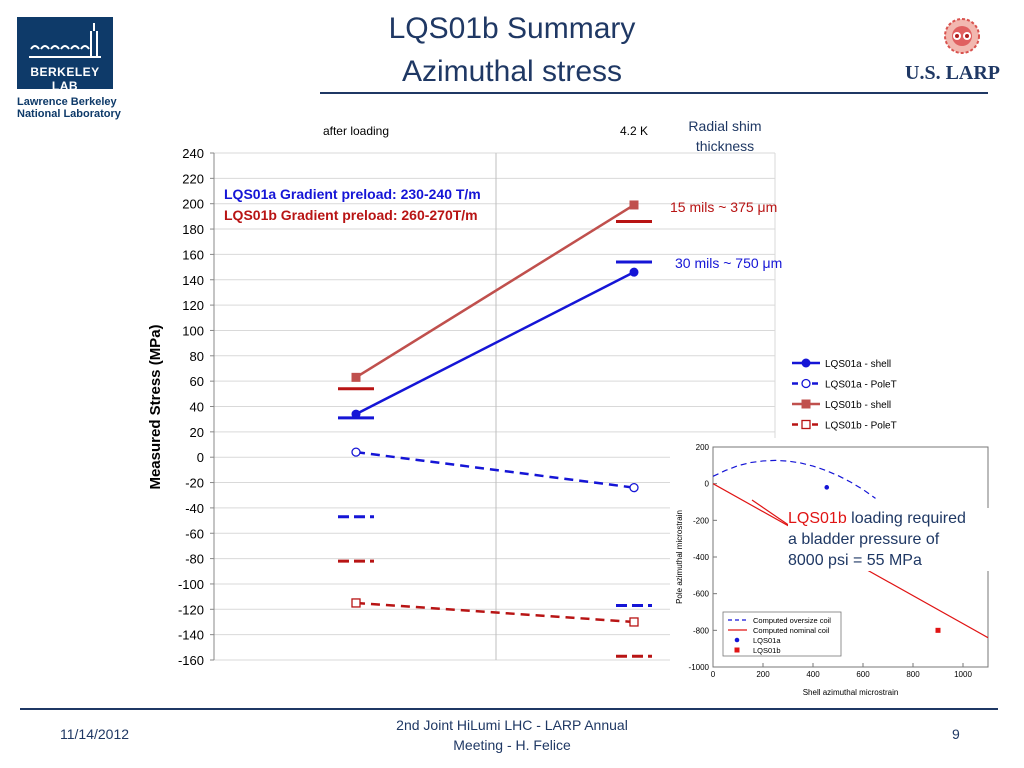 Image resolution: width=1024 pixels, height=768 pixels. What do you see at coordinates (724, 126) in the screenshot?
I see `shim-title-line1: Radial shim` at bounding box center [724, 126].